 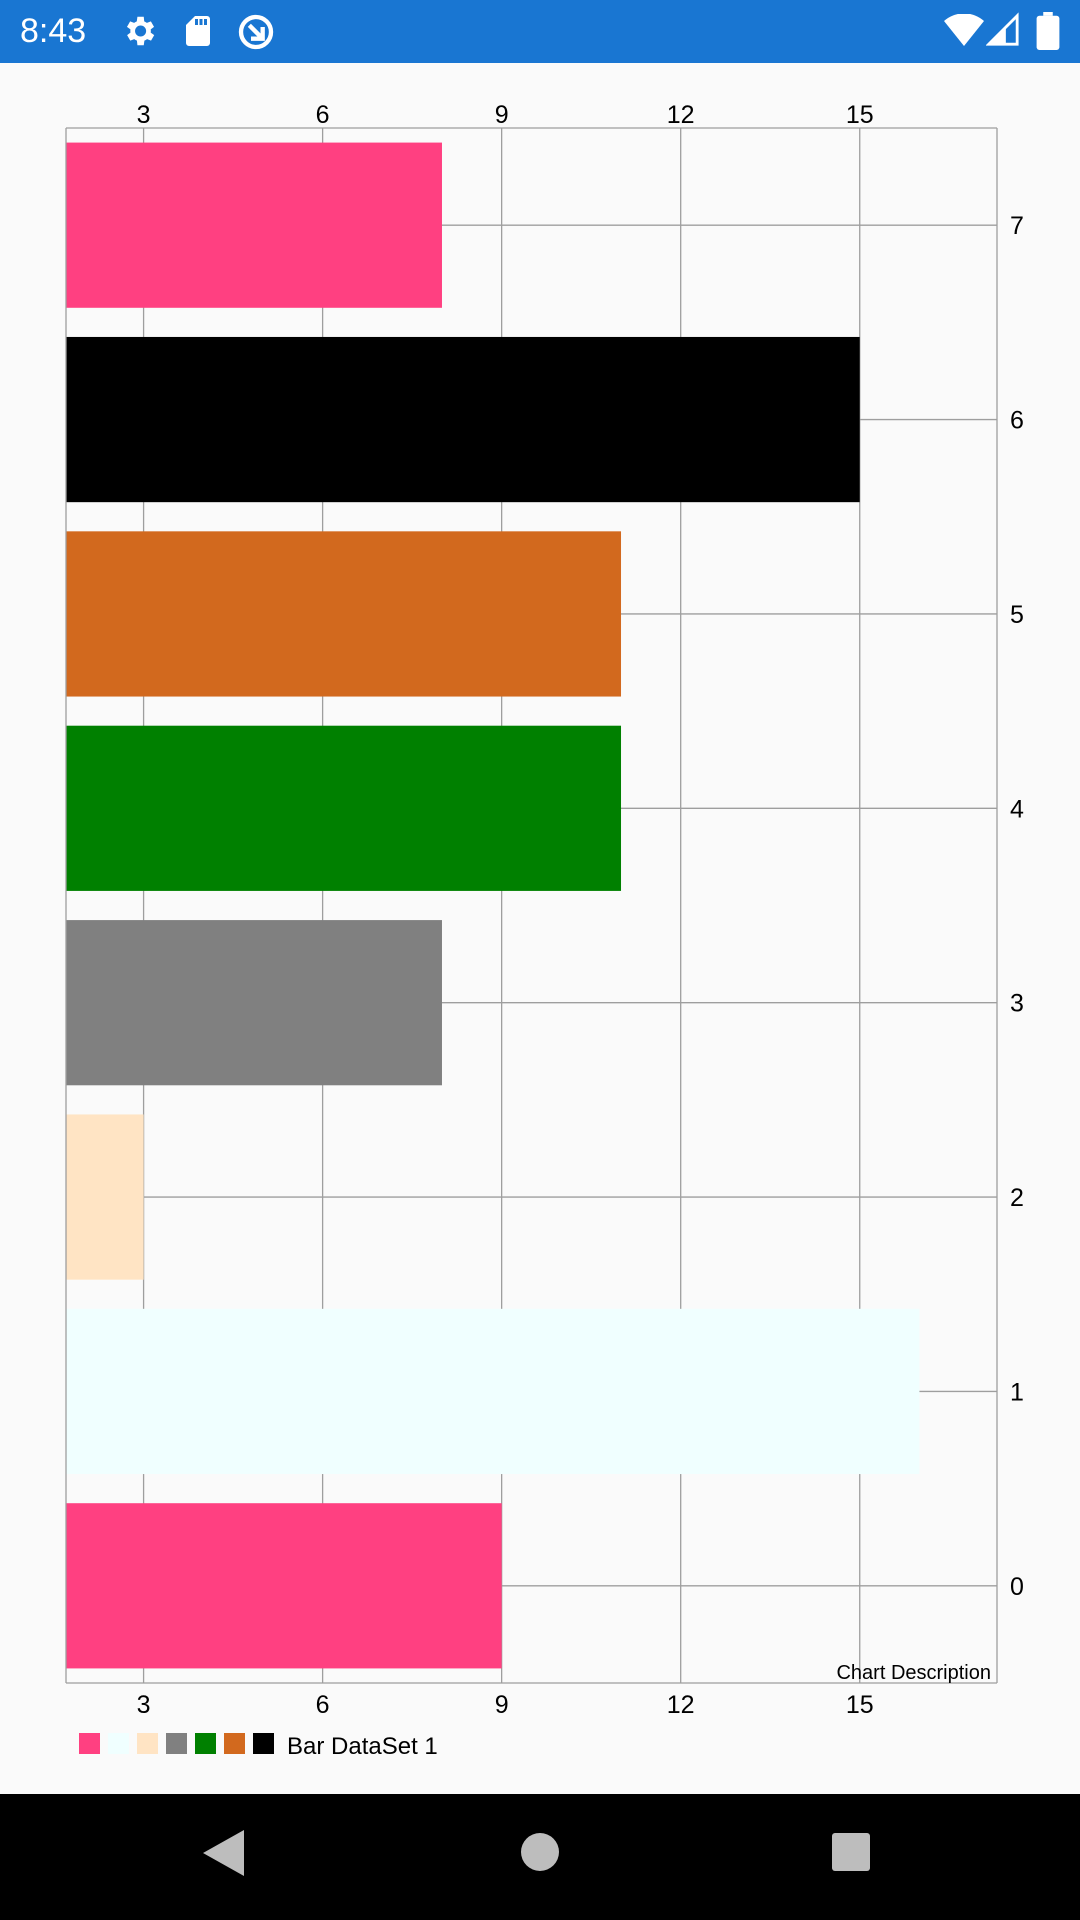 What do you see at coordinates (681, 115) in the screenshot?
I see `tick-top-12: 12` at bounding box center [681, 115].